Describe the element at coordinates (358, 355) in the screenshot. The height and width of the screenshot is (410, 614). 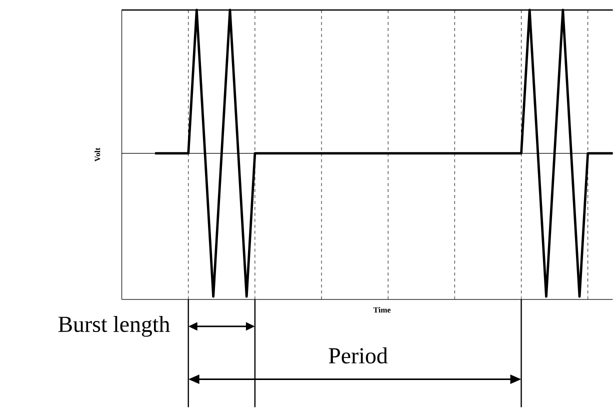
I see `text: Period` at that location.